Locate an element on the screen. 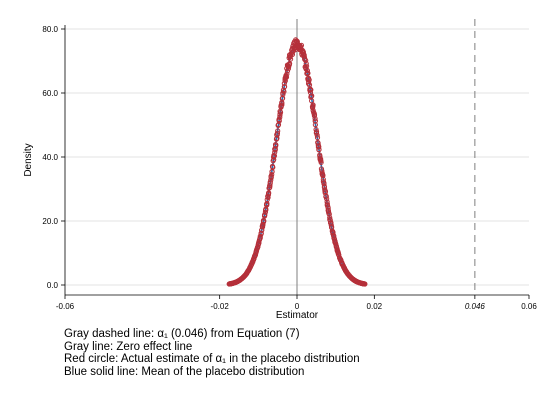 The height and width of the screenshot is (404, 550). y-axis-title: Density is located at coordinates (28, 159).